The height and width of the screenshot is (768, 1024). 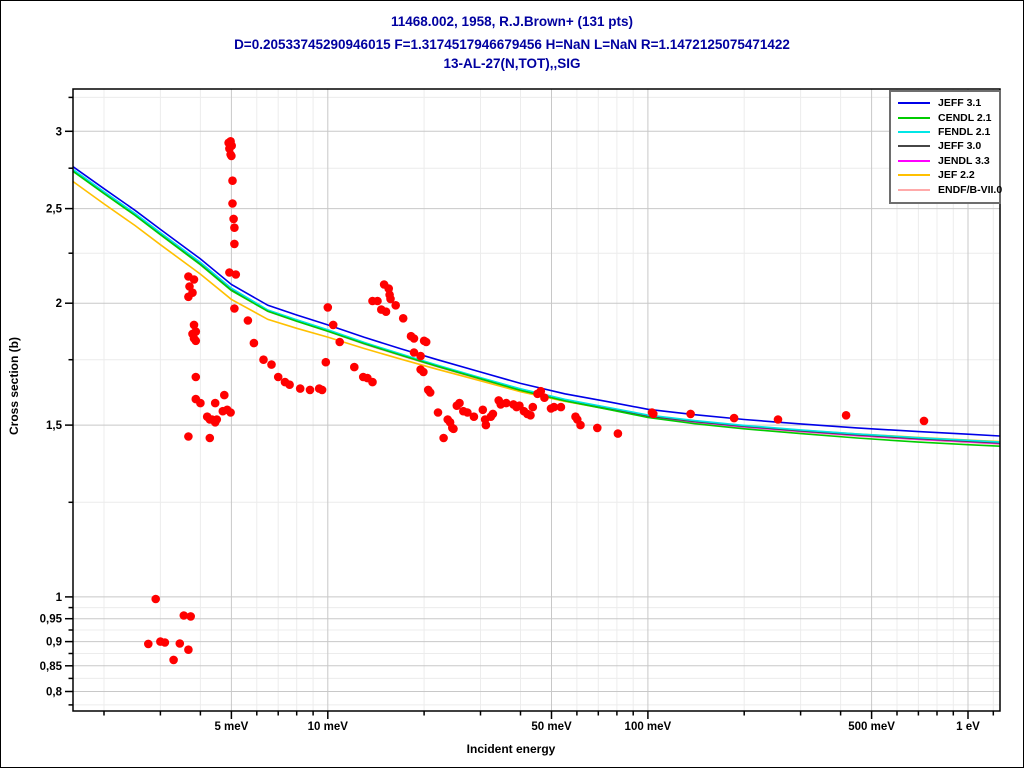 I want to click on x-tick-labels: 5 meV 10 meV 50 meV 100 meV 500 meV 1 eV, so click(x=597, y=727).